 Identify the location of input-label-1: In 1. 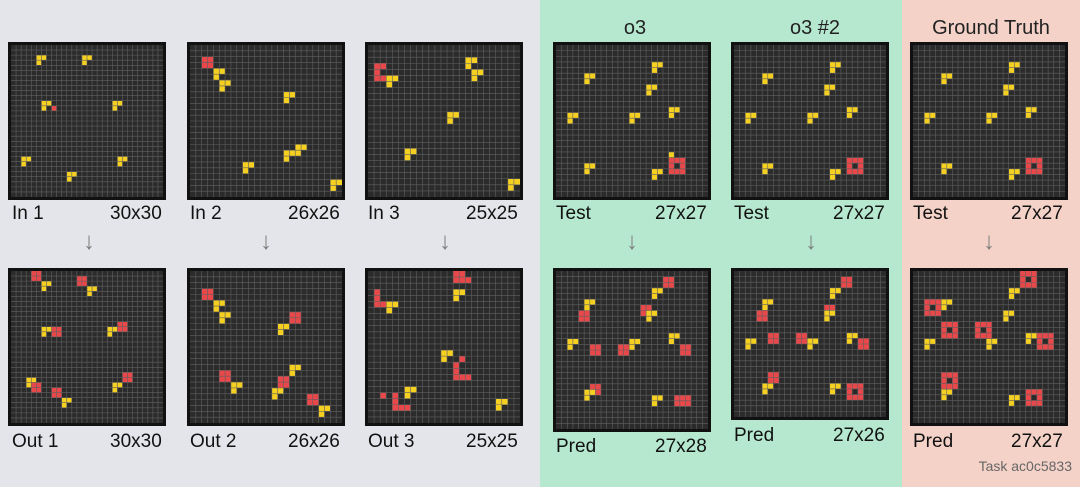
(28, 213).